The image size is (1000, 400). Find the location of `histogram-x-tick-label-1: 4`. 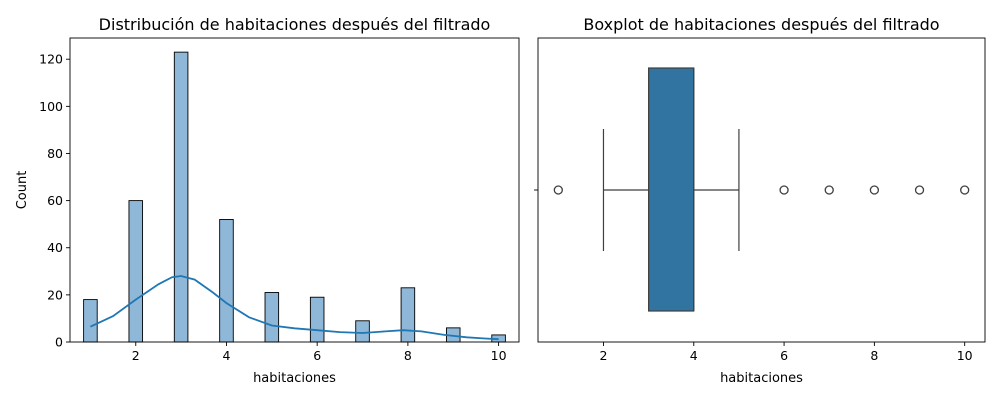

histogram-x-tick-label-1: 4 is located at coordinates (226, 355).